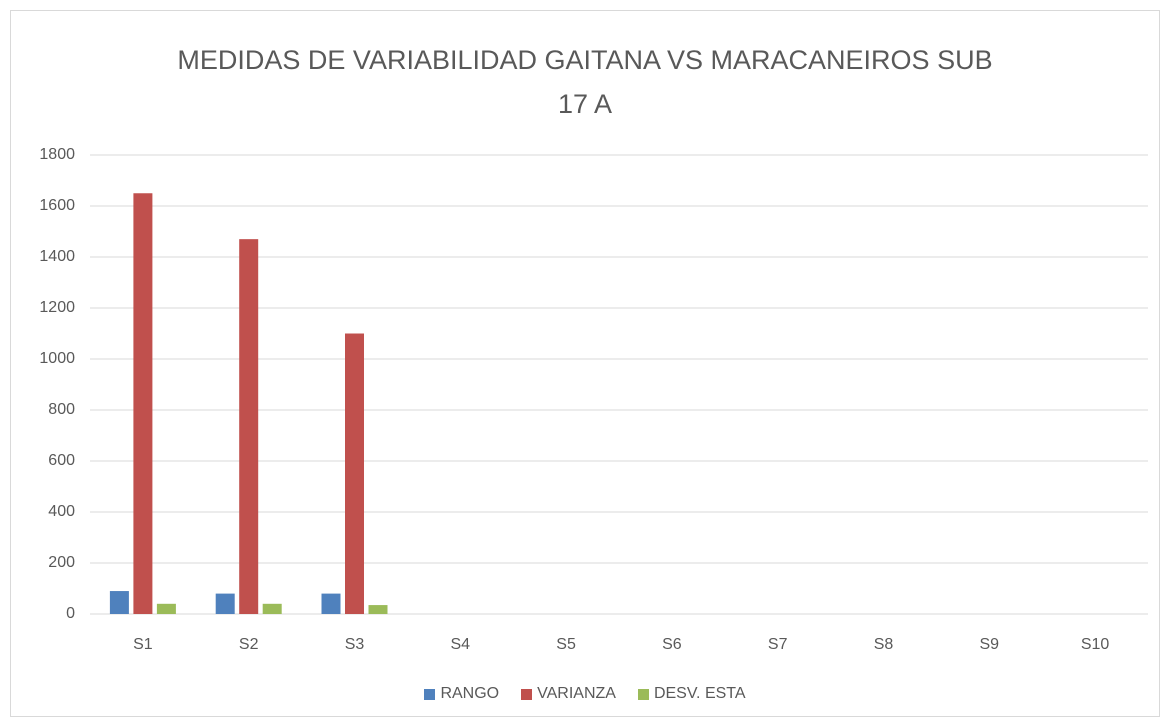 The height and width of the screenshot is (727, 1170). Describe the element at coordinates (884, 644) in the screenshot. I see `x-tick-label: S8` at that location.